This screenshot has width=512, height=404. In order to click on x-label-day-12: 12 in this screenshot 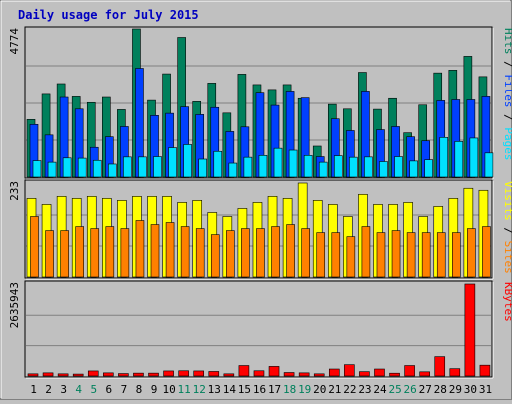, I will do `click(199, 389)`.